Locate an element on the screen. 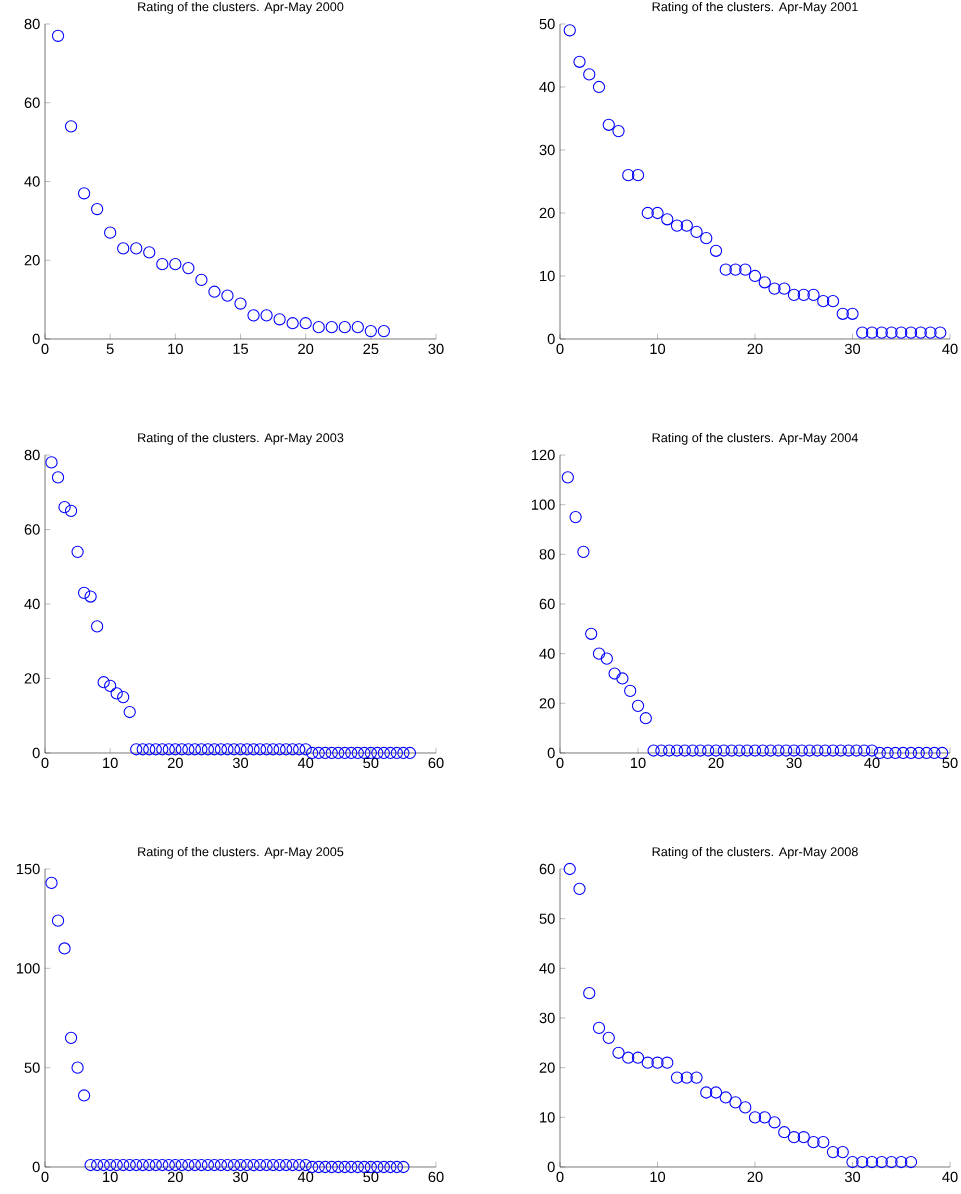 The image size is (961, 1194). y-tick-label: 80 is located at coordinates (547, 554).